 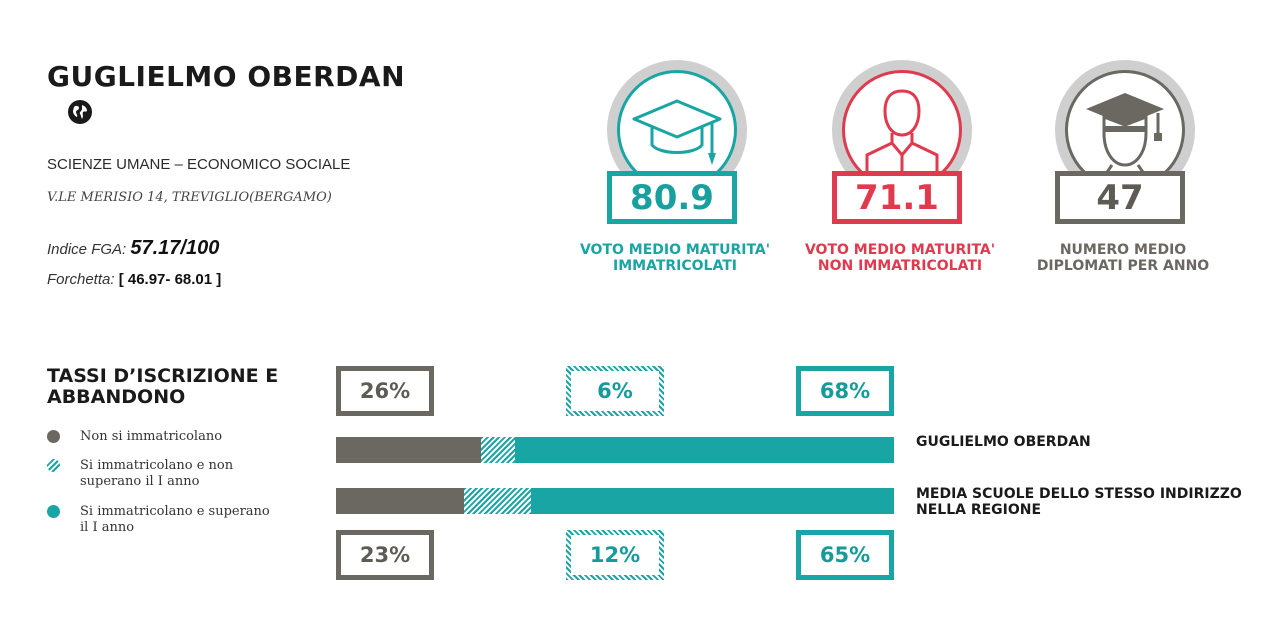 I want to click on stat-caption: NUMERO MEDIO DIPLOMATI PER ANNO, so click(x=1123, y=258).